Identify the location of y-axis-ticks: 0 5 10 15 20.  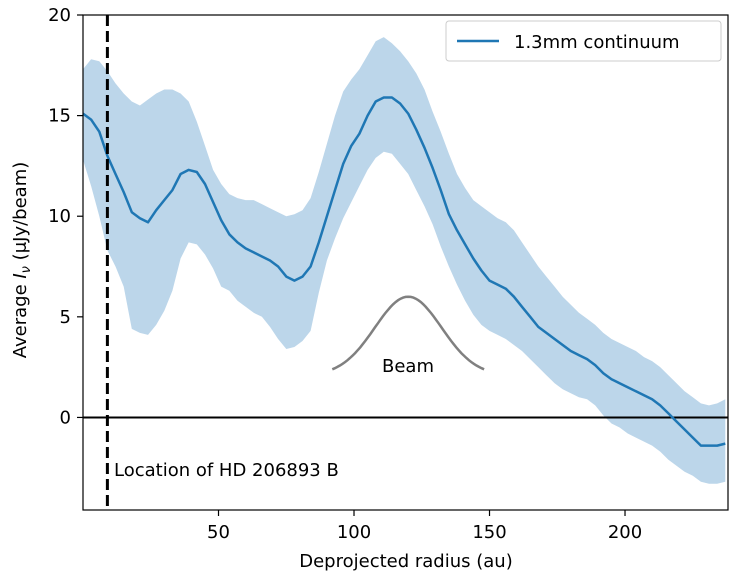
(65, 216).